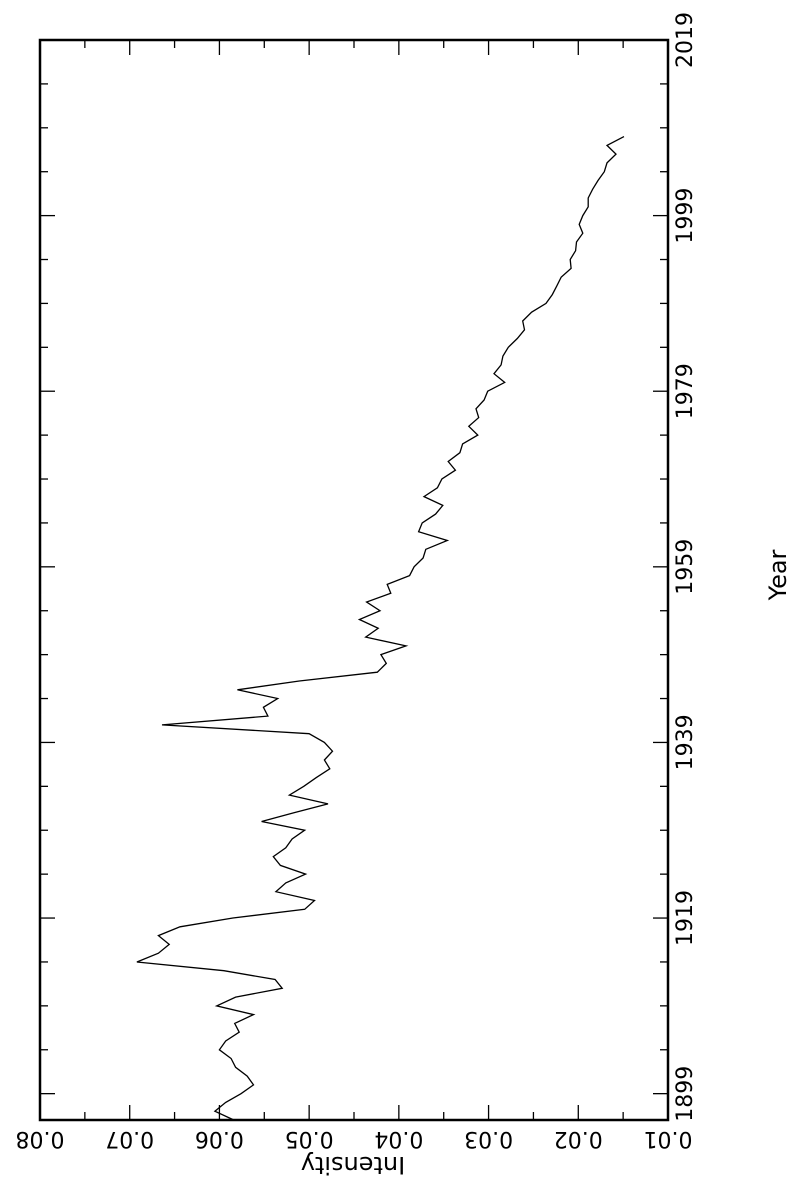 This screenshot has width=799, height=1186. What do you see at coordinates (129, 1138) in the screenshot?
I see `y-tick-label: 0.07` at bounding box center [129, 1138].